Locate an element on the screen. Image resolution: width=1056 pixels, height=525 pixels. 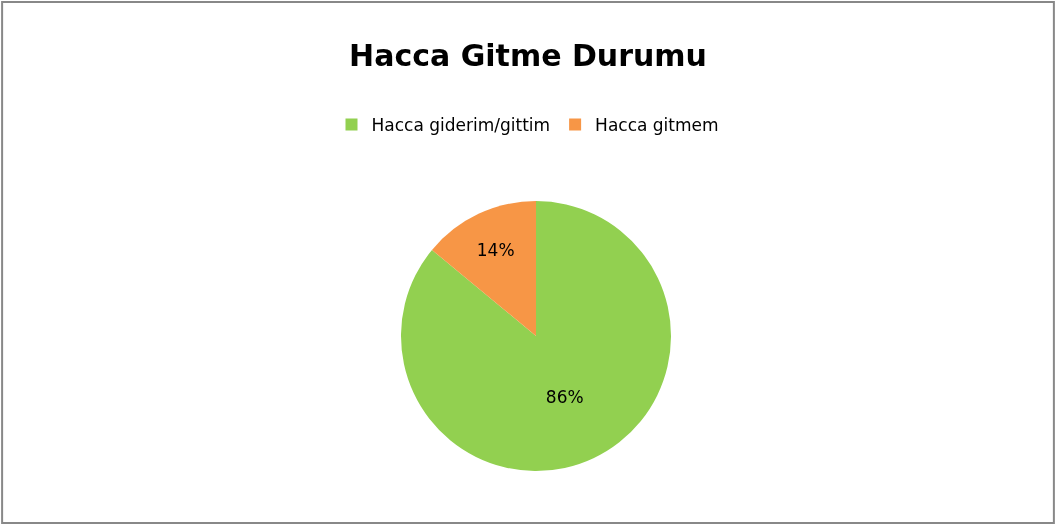
data-label: 14% is located at coordinates (495, 250).